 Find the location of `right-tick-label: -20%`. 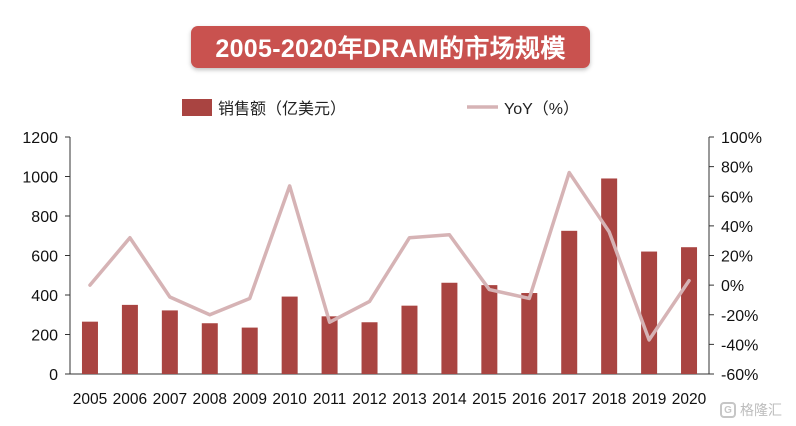

right-tick-label: -20% is located at coordinates (739, 316).